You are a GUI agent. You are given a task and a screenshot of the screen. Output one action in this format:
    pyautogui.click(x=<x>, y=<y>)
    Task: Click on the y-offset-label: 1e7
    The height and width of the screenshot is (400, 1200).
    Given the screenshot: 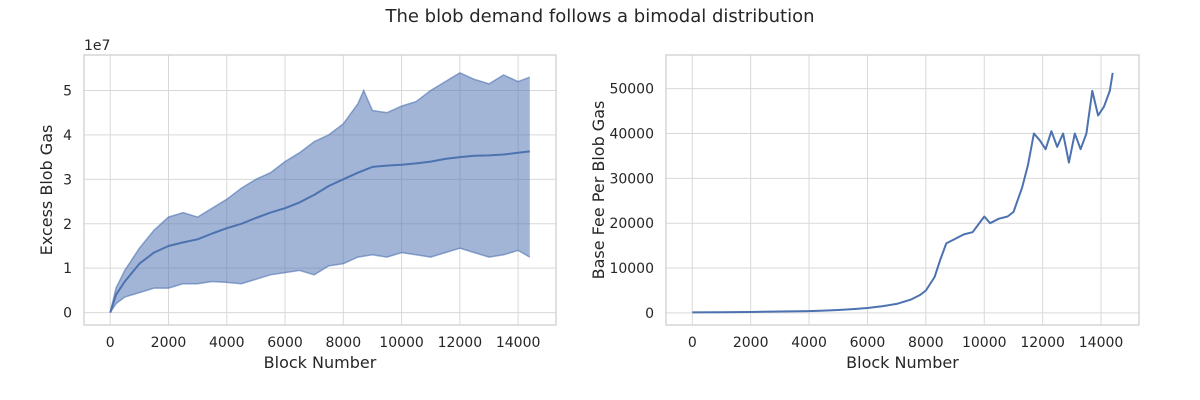 What is the action you would take?
    pyautogui.click(x=97, y=46)
    